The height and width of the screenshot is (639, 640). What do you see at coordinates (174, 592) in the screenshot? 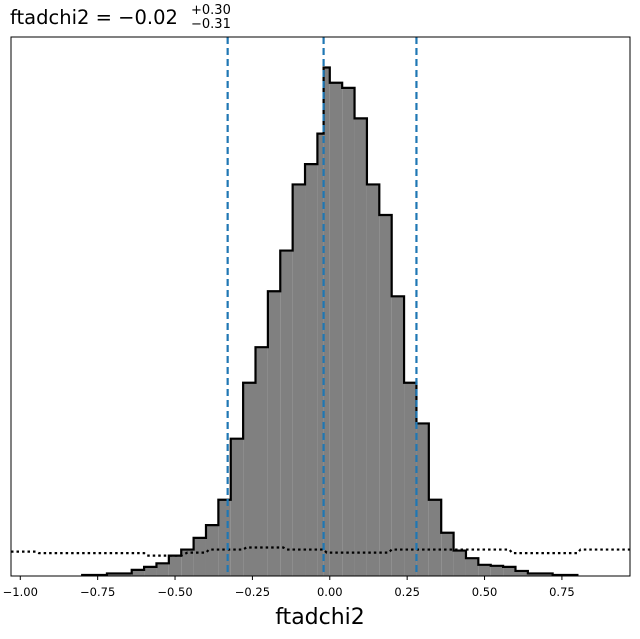
I see `x-tick-label: −0.50` at bounding box center [174, 592].